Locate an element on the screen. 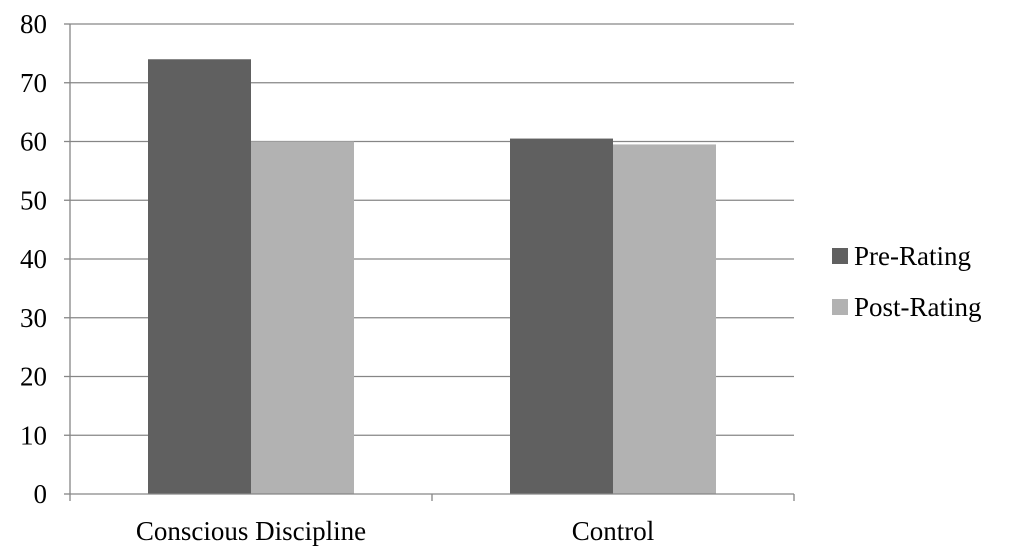 The image size is (1016, 550). y-tick-labels: 0 10 20 30 40 50 60 70 80 is located at coordinates (33, 259).